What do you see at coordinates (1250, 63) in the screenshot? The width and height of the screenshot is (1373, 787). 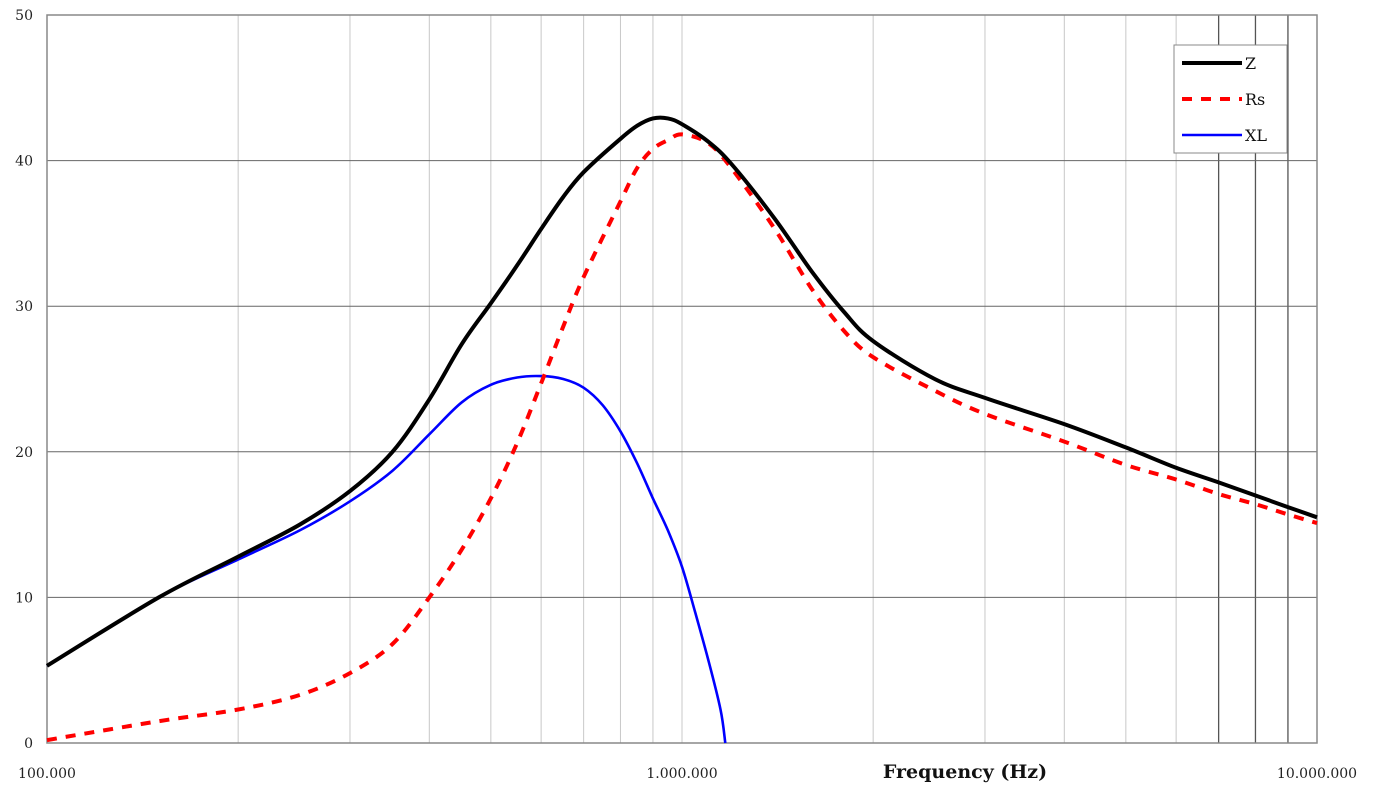 I see `legend-label-z: Z` at bounding box center [1250, 63].